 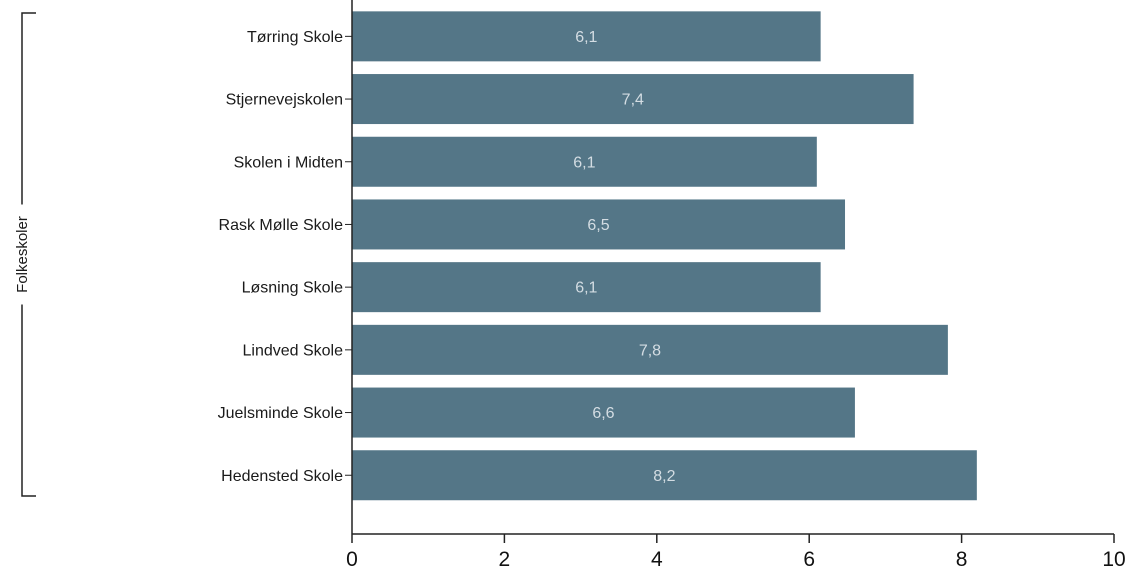 I want to click on data-label-5: 7,8, so click(x=650, y=350).